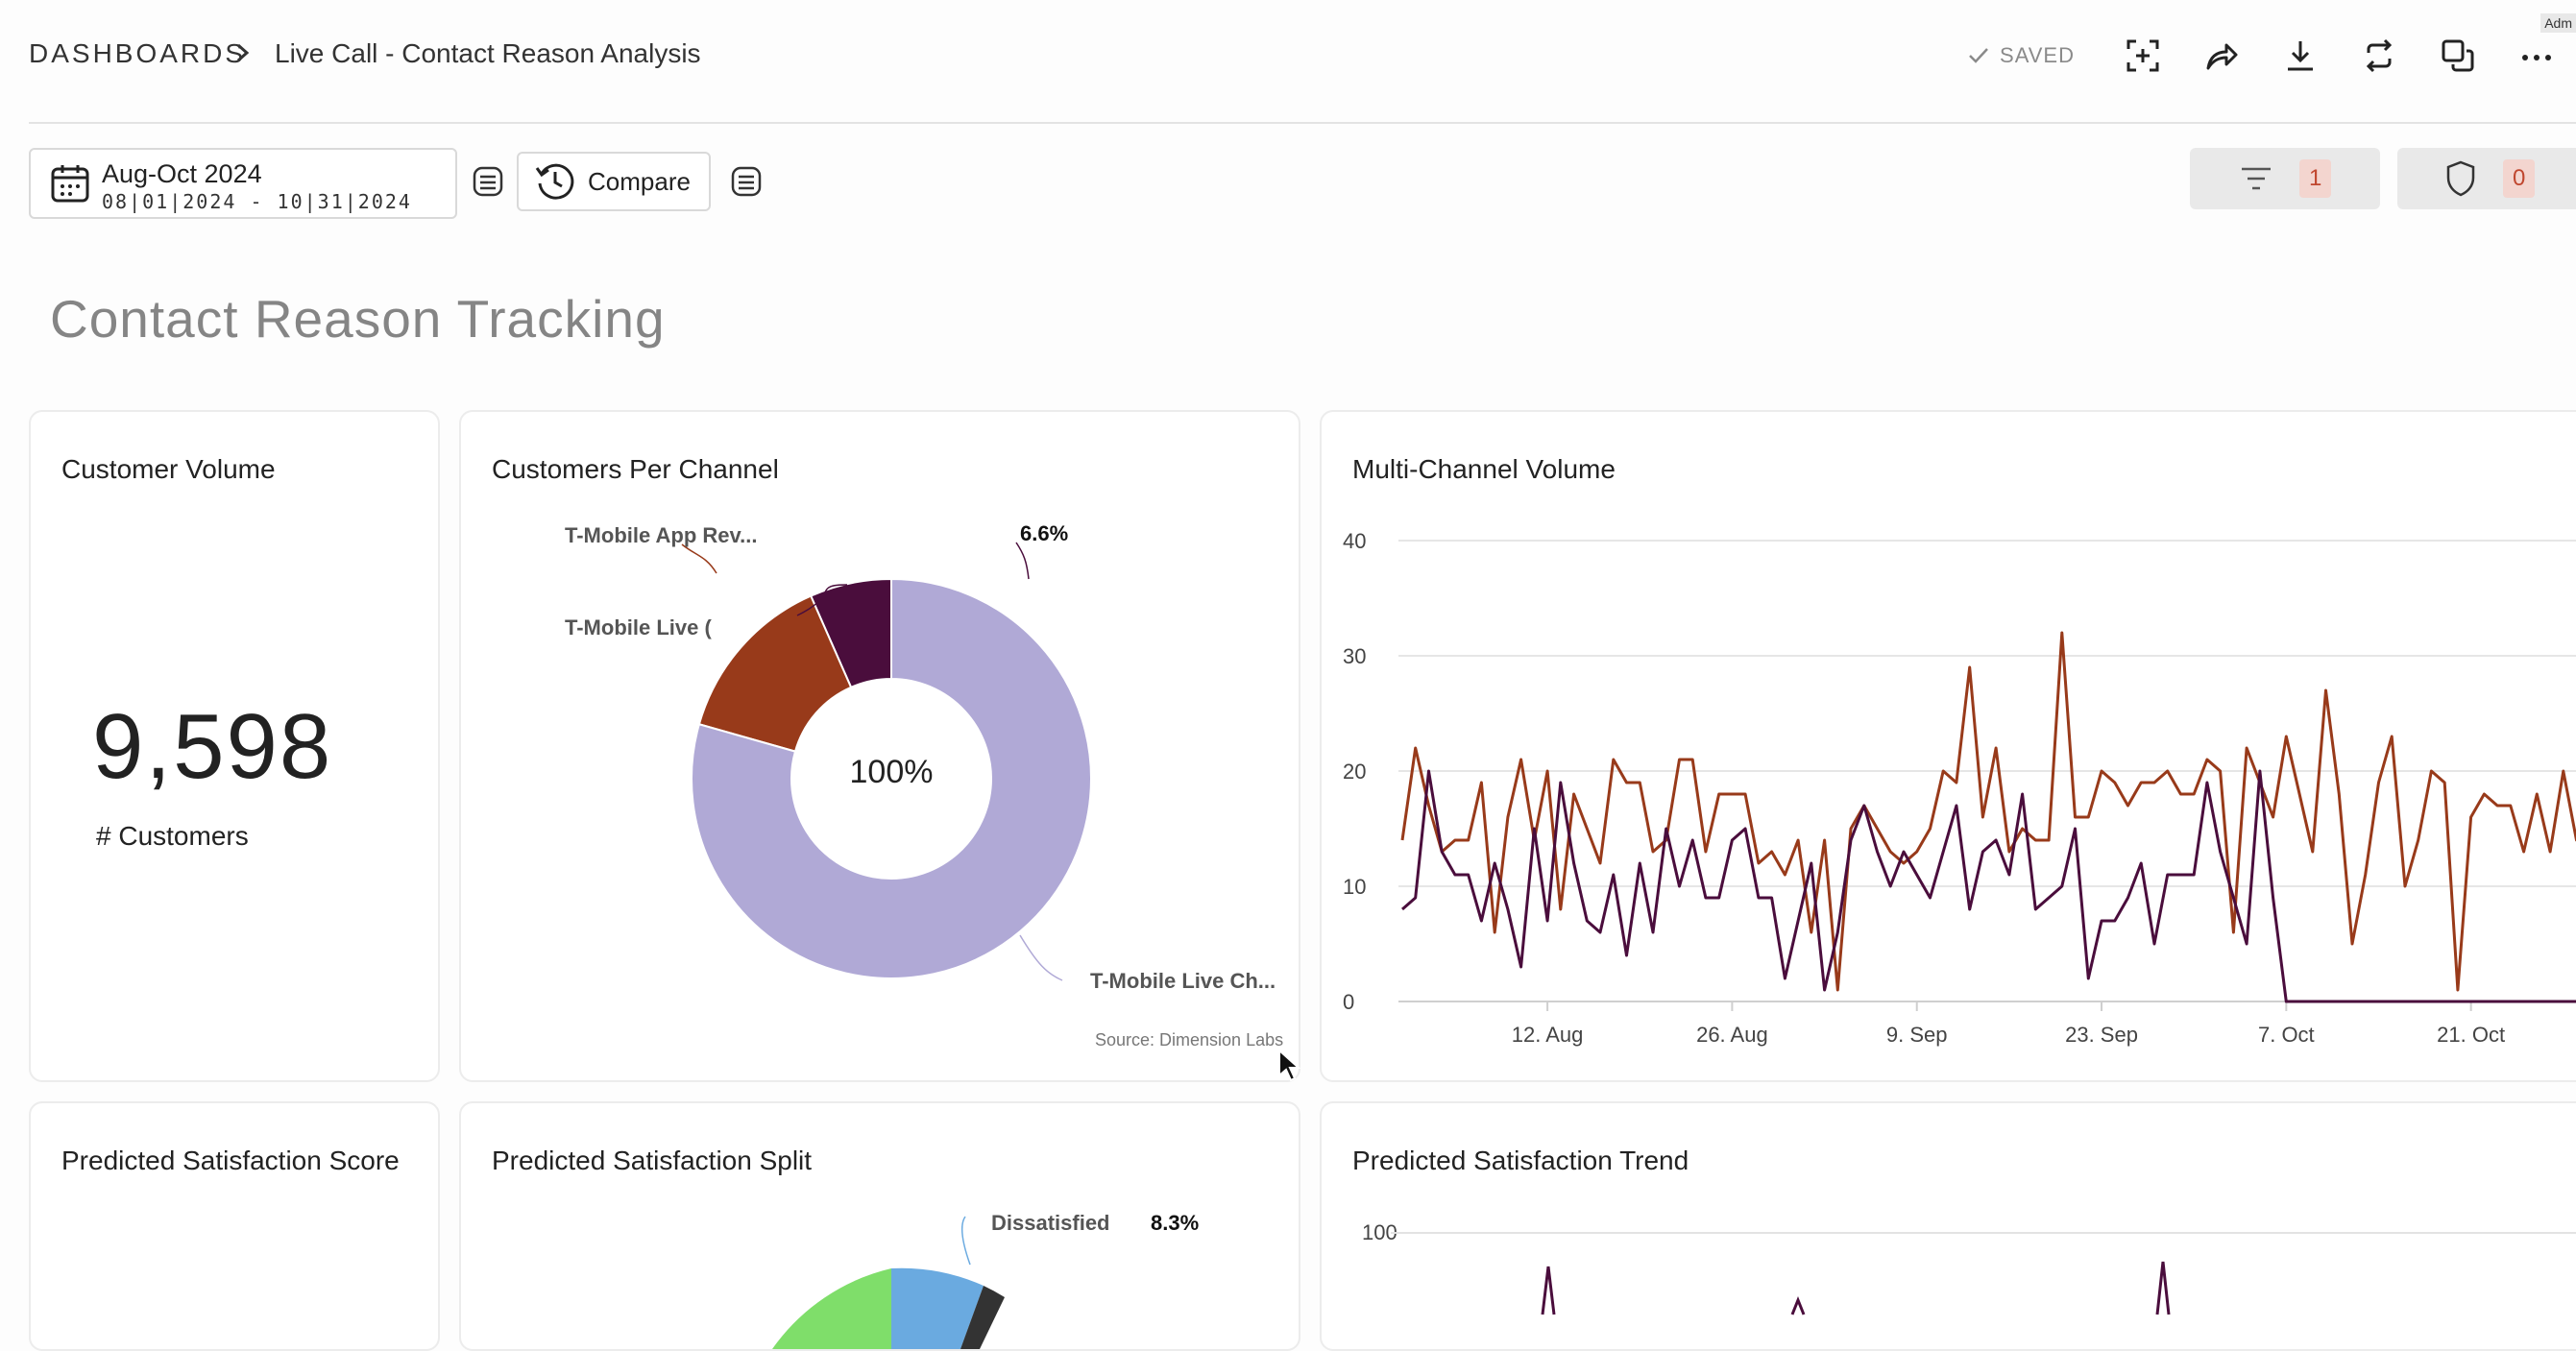 This screenshot has width=2576, height=1351. Describe the element at coordinates (230, 1160) in the screenshot. I see `card-title: Predicted Satisfaction Score` at that location.